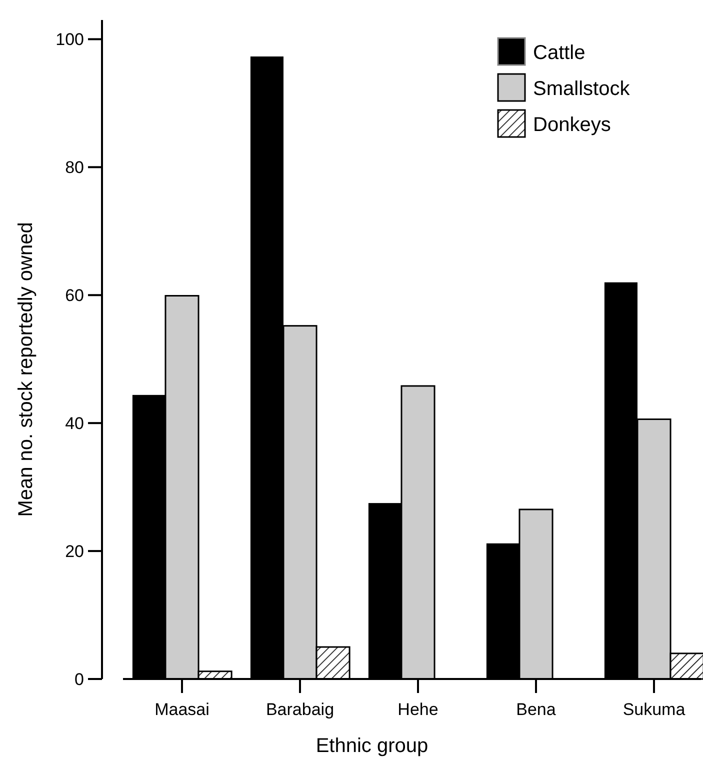 Image resolution: width=703 pixels, height=768 pixels. What do you see at coordinates (572, 125) in the screenshot?
I see `legend-label: Donkeys` at bounding box center [572, 125].